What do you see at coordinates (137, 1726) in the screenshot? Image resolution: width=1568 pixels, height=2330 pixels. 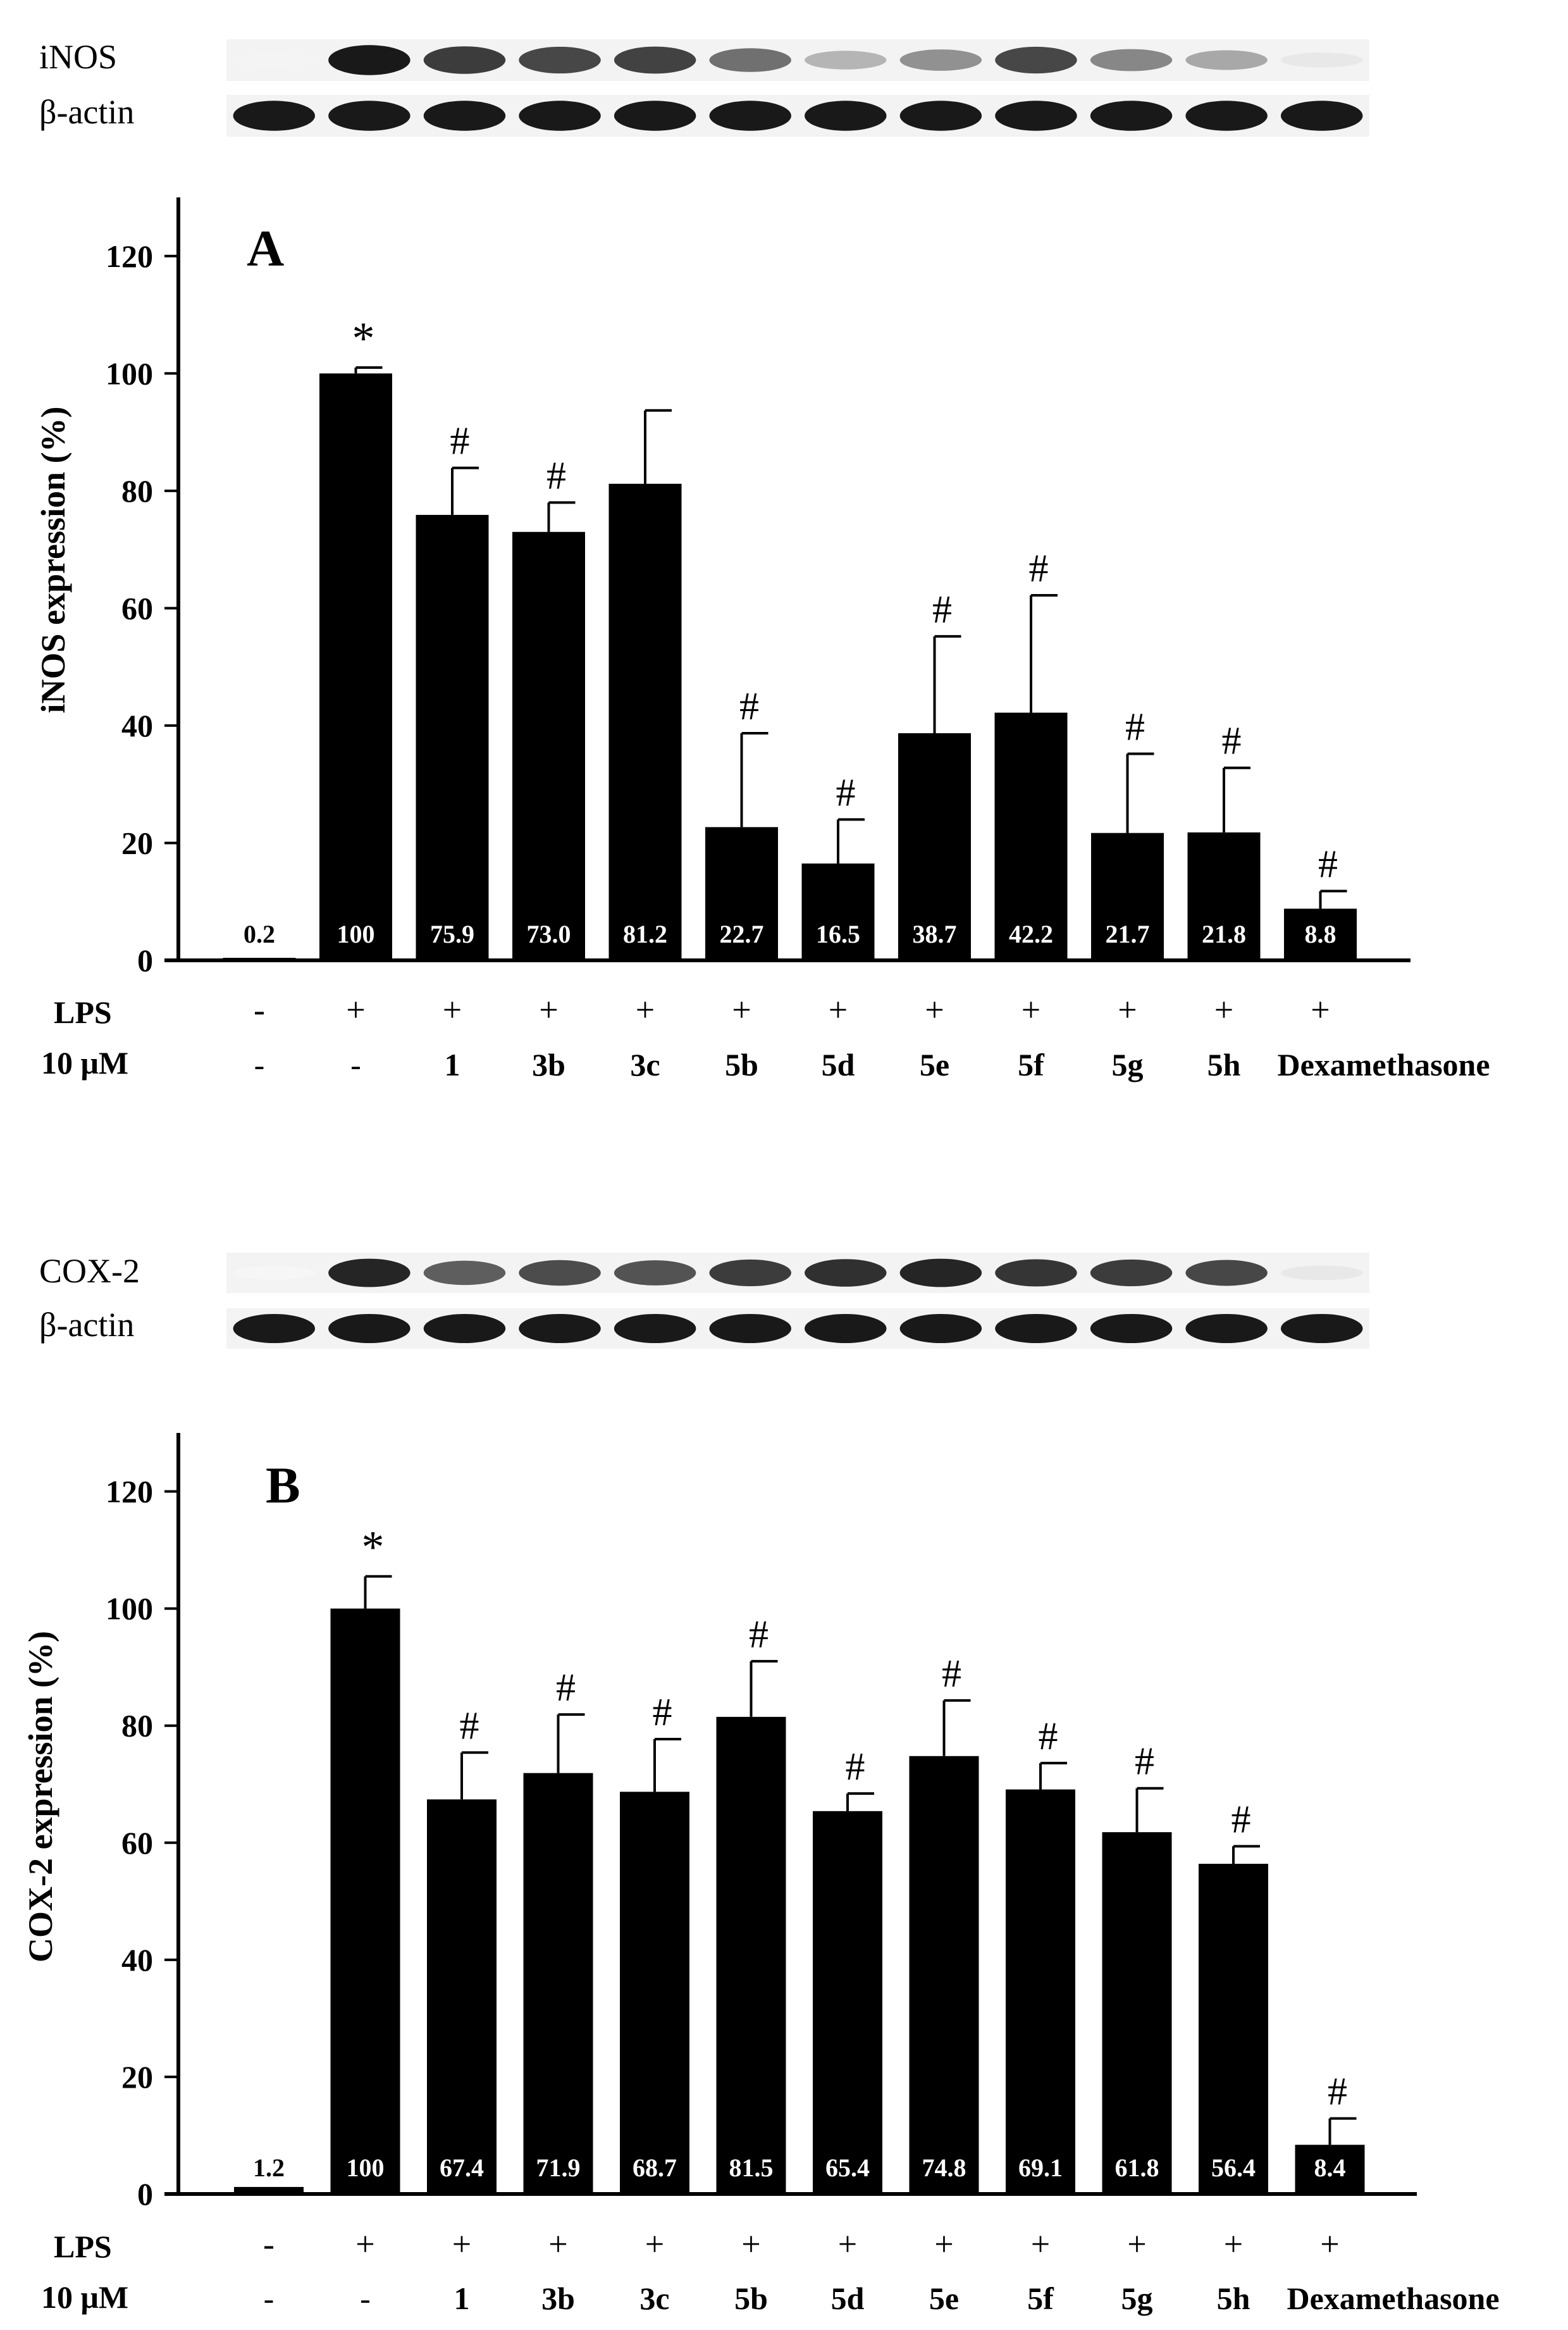 I see `y-tick-label: 80` at bounding box center [137, 1726].